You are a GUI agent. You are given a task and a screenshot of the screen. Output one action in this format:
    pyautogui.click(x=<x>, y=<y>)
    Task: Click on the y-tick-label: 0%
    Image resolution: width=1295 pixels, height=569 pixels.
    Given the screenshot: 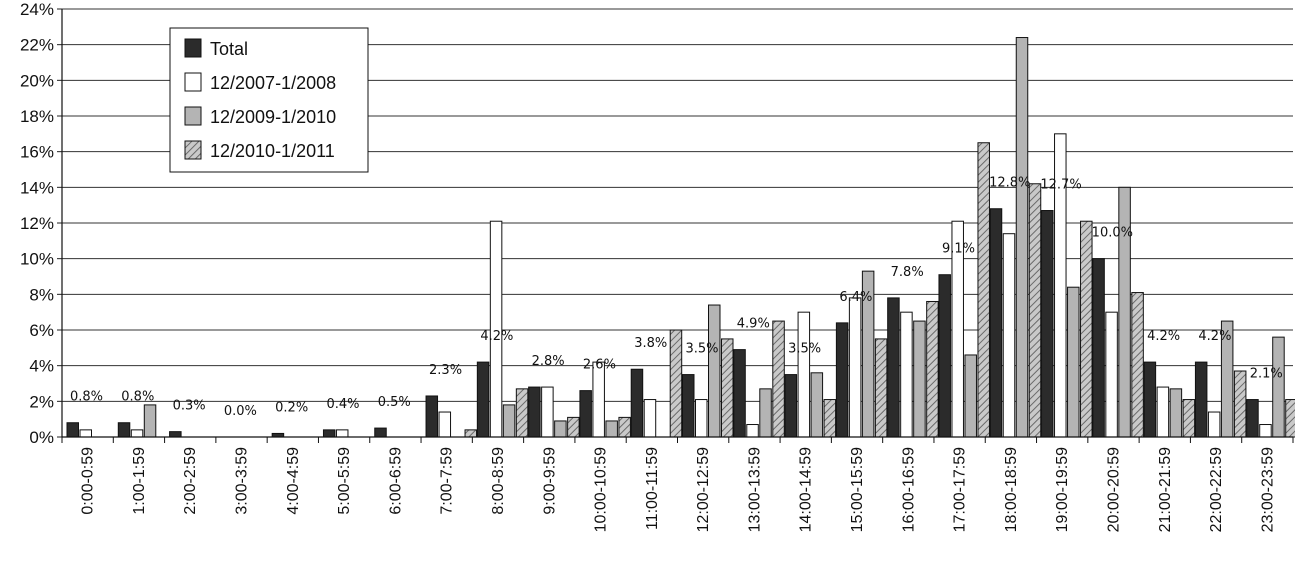 What is the action you would take?
    pyautogui.click(x=41, y=437)
    